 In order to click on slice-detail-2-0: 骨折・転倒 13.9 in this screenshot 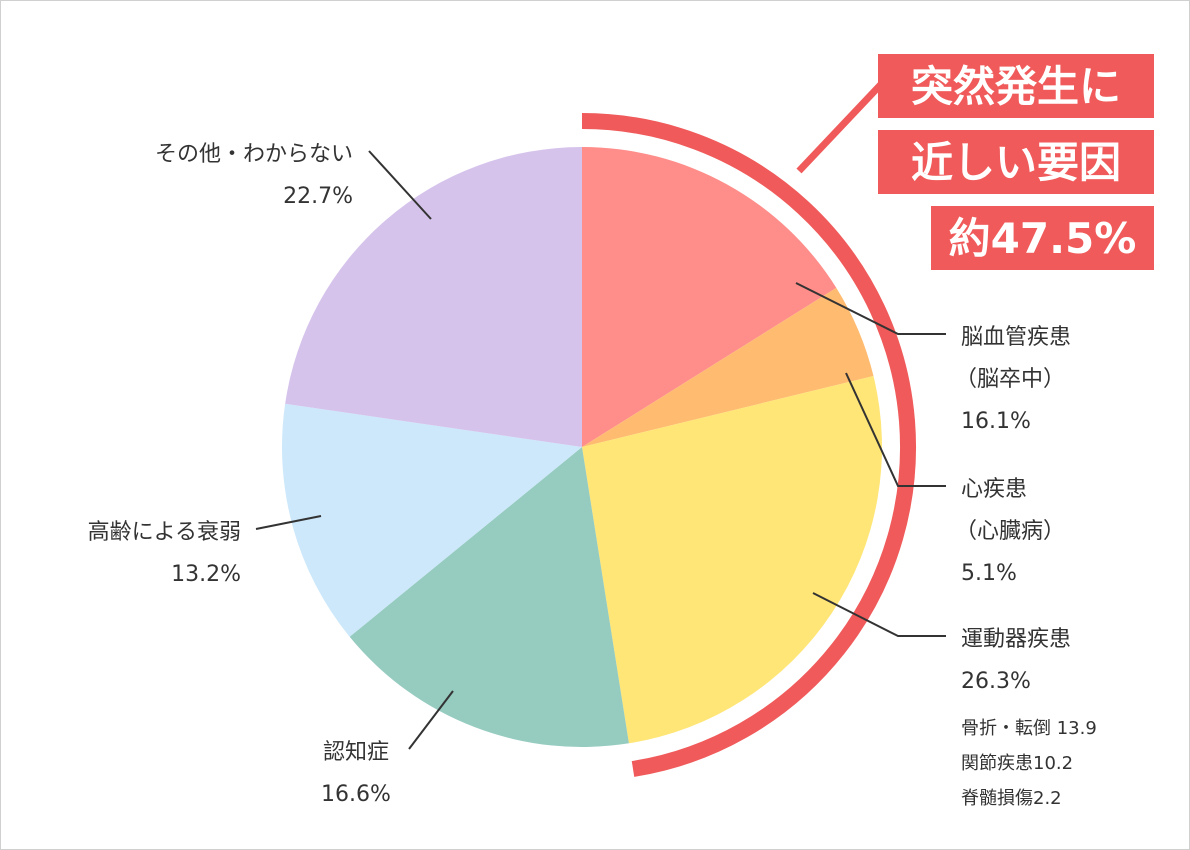, I will do `click(1029, 728)`.